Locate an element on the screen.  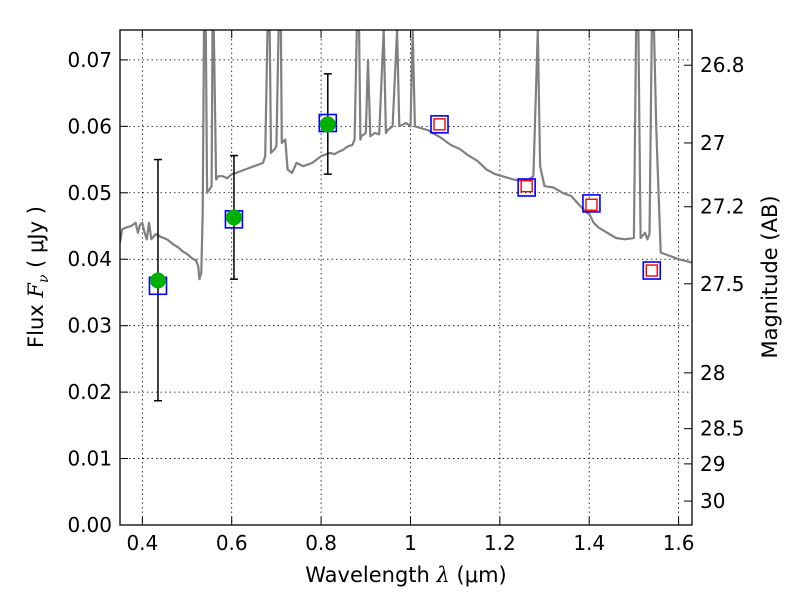
y-tick-label: 0.00 is located at coordinates (89, 525).